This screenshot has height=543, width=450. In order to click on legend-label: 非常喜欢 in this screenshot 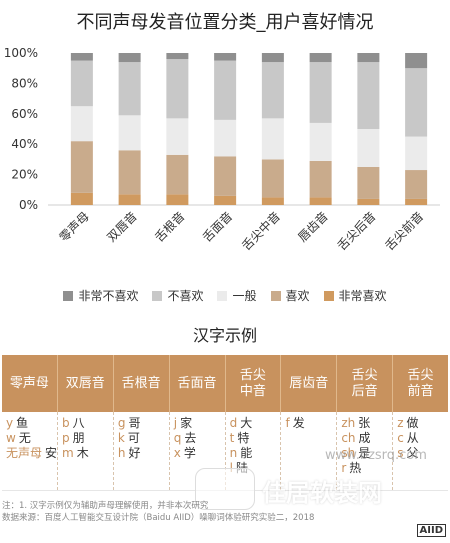, I will do `click(362, 296)`.